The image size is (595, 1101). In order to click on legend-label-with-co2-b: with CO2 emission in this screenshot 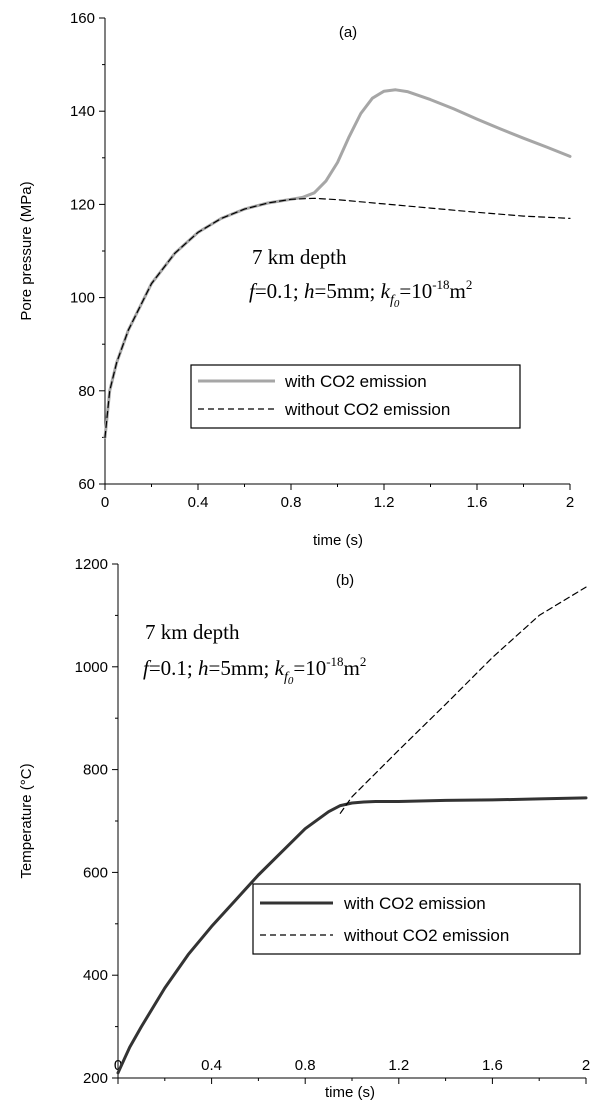, I will do `click(414, 903)`.